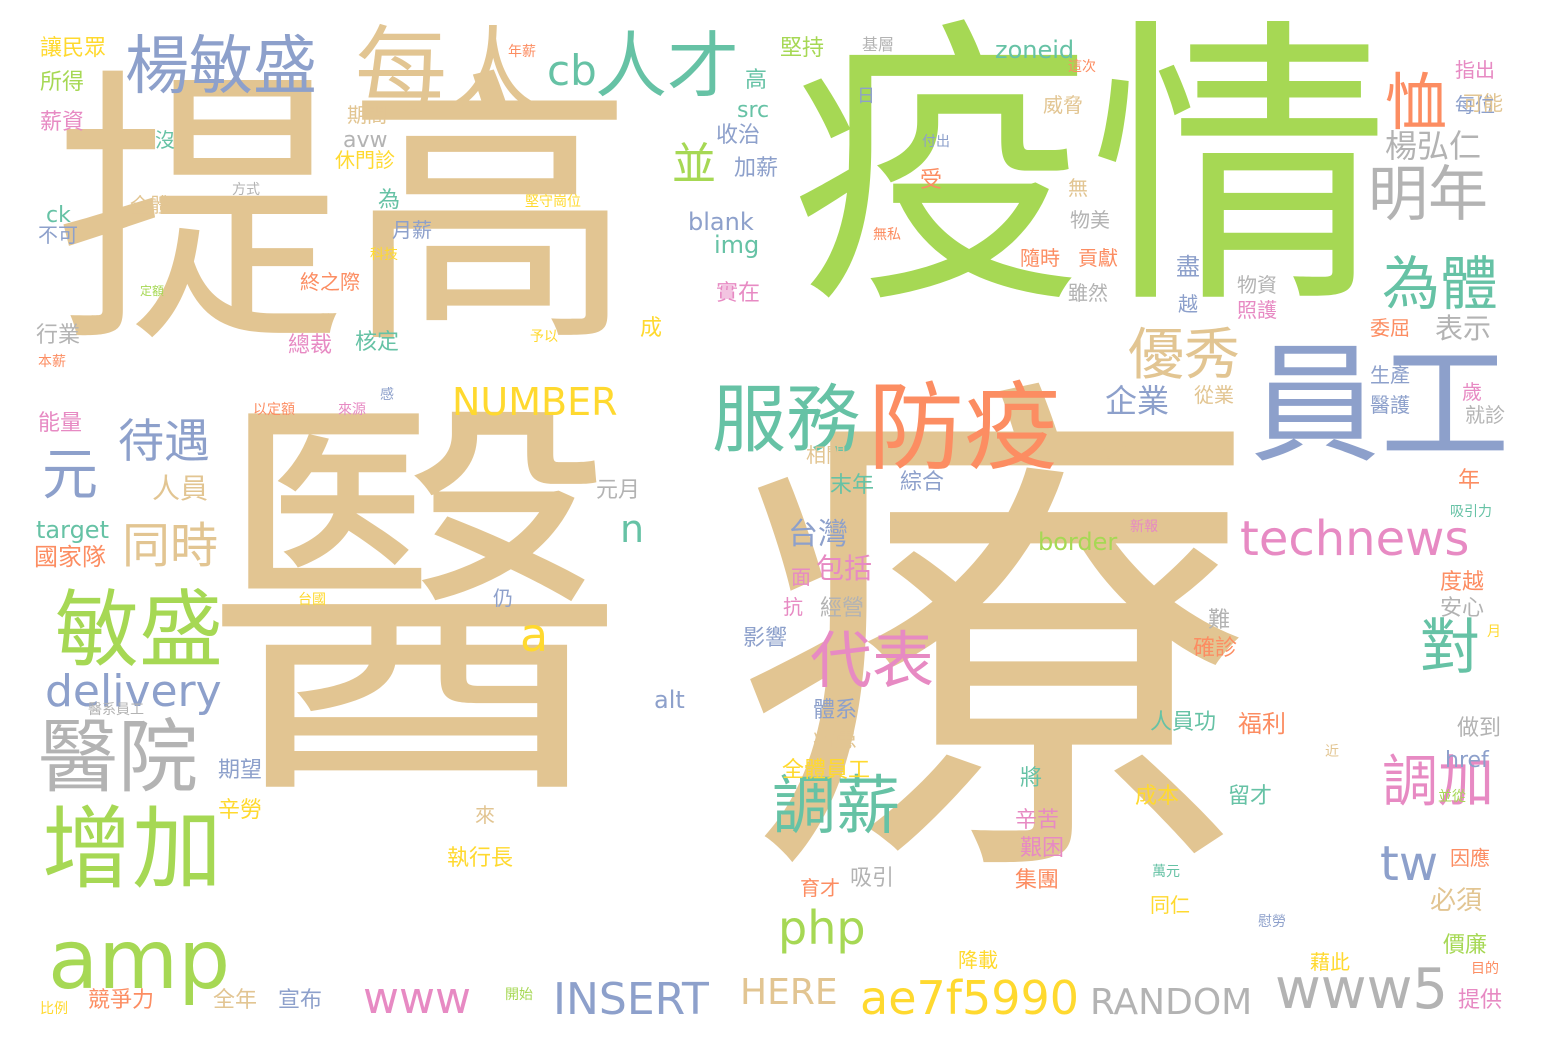  What do you see at coordinates (826, 455) in the screenshot?
I see `word-xiangguan: 相關` at bounding box center [826, 455].